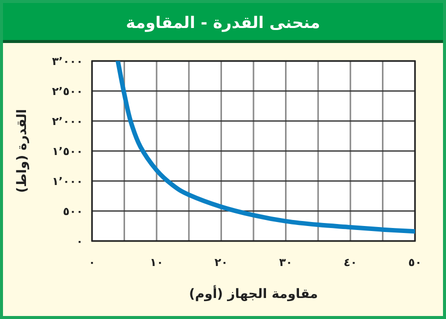  Describe the element at coordinates (92, 262) in the screenshot. I see `x-tick-label: ٠` at that location.